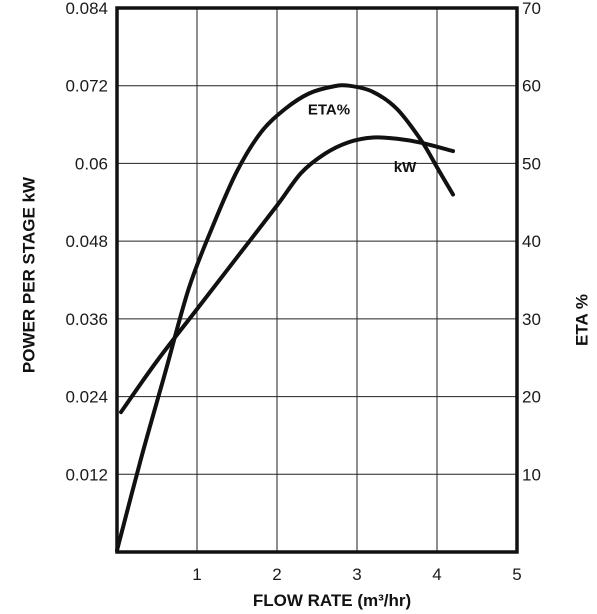  I want to click on right-y-axis-title: ETA %, so click(581, 320).